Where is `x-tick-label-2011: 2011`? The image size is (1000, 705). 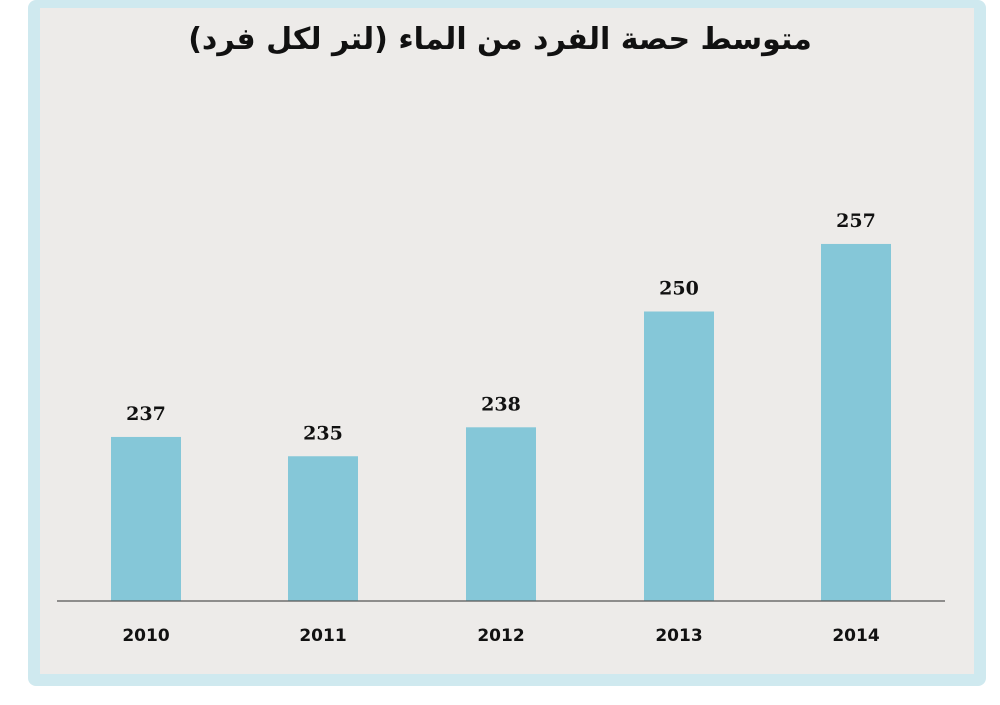 x-tick-label-2011: 2011 is located at coordinates (322, 636).